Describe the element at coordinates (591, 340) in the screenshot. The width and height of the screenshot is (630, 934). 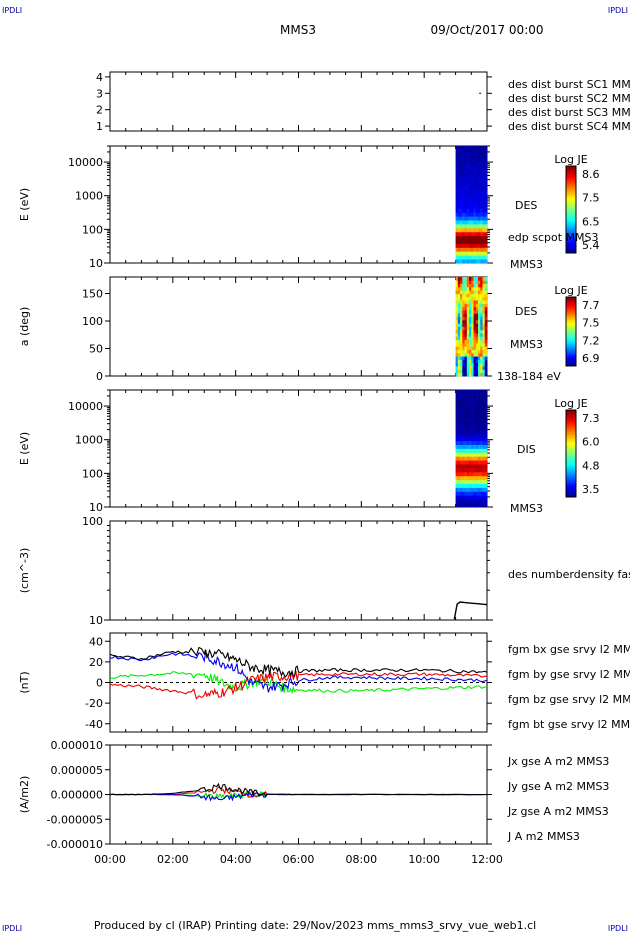
I see `des-pitch-colorbar-tick-label: 7.2` at that location.